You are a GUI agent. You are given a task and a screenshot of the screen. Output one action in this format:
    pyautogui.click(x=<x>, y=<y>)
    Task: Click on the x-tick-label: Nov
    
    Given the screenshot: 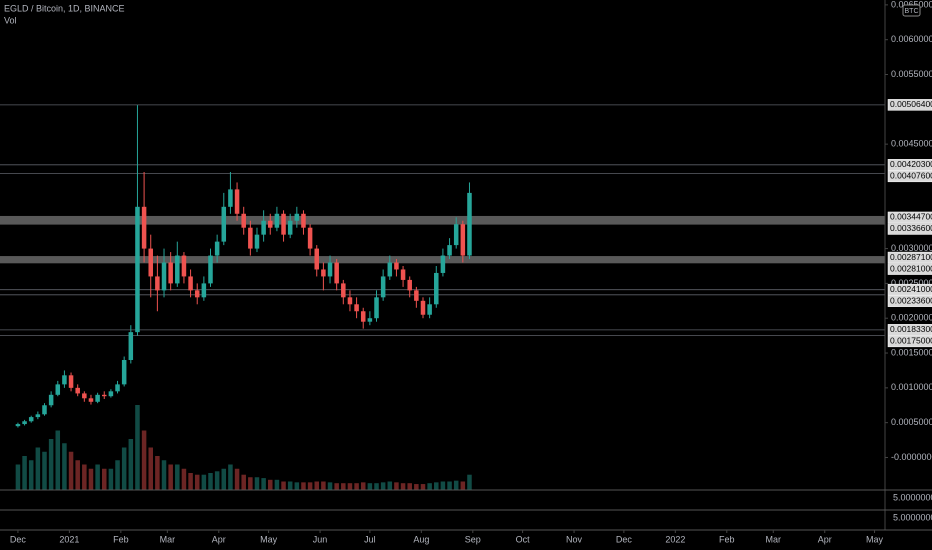 What is the action you would take?
    pyautogui.click(x=574, y=539)
    